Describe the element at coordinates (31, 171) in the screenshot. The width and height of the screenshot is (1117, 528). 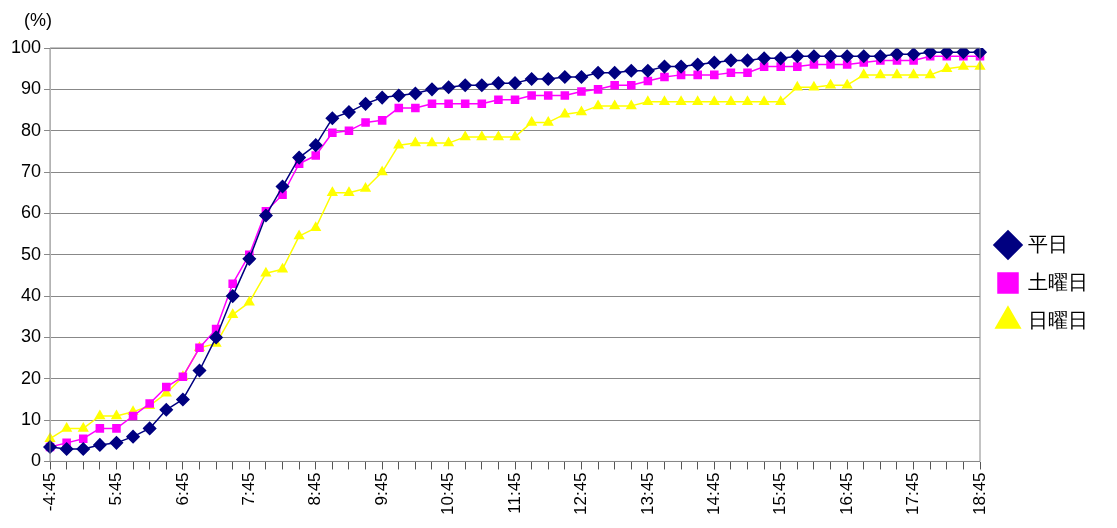
I see `y-tick-label: 70` at that location.